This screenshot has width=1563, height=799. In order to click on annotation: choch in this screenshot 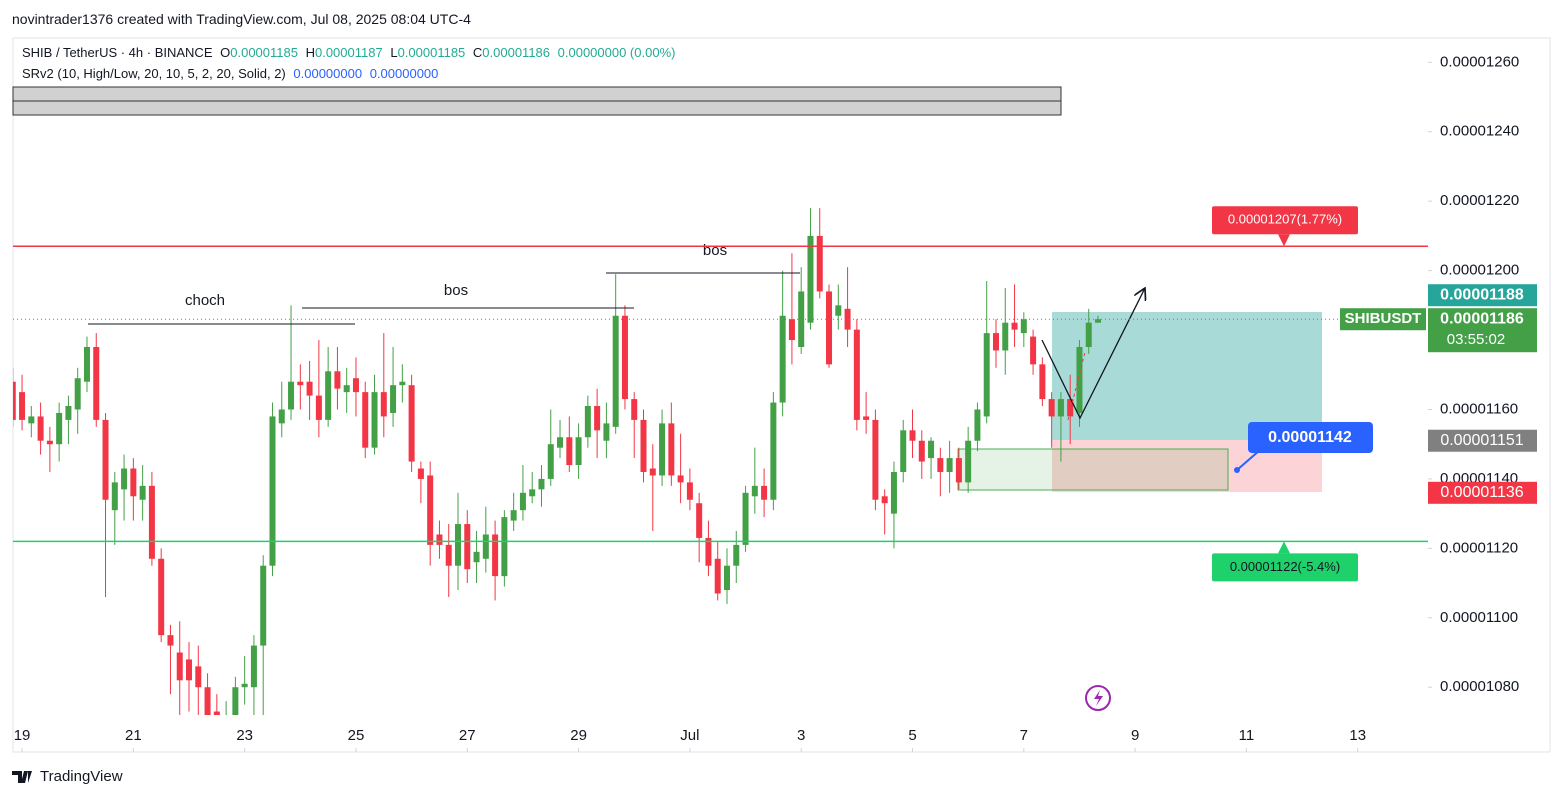, I will do `click(205, 300)`.